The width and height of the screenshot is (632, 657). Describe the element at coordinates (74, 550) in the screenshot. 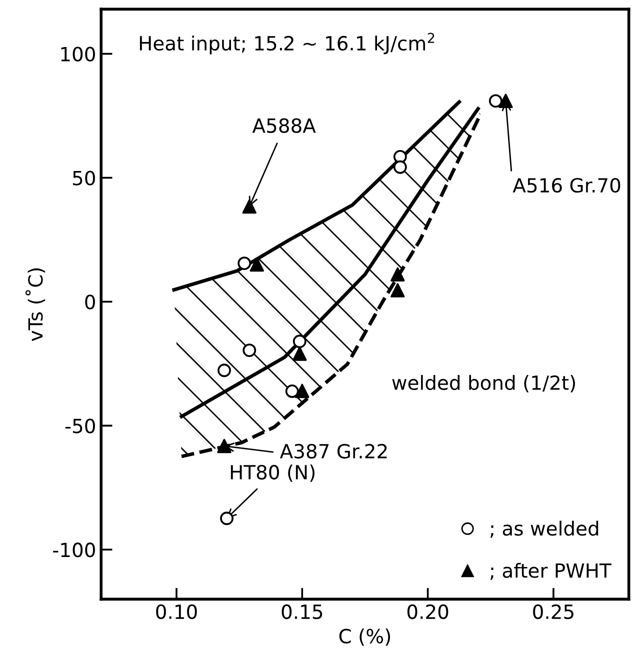

I see `y-tick-label: -100` at that location.